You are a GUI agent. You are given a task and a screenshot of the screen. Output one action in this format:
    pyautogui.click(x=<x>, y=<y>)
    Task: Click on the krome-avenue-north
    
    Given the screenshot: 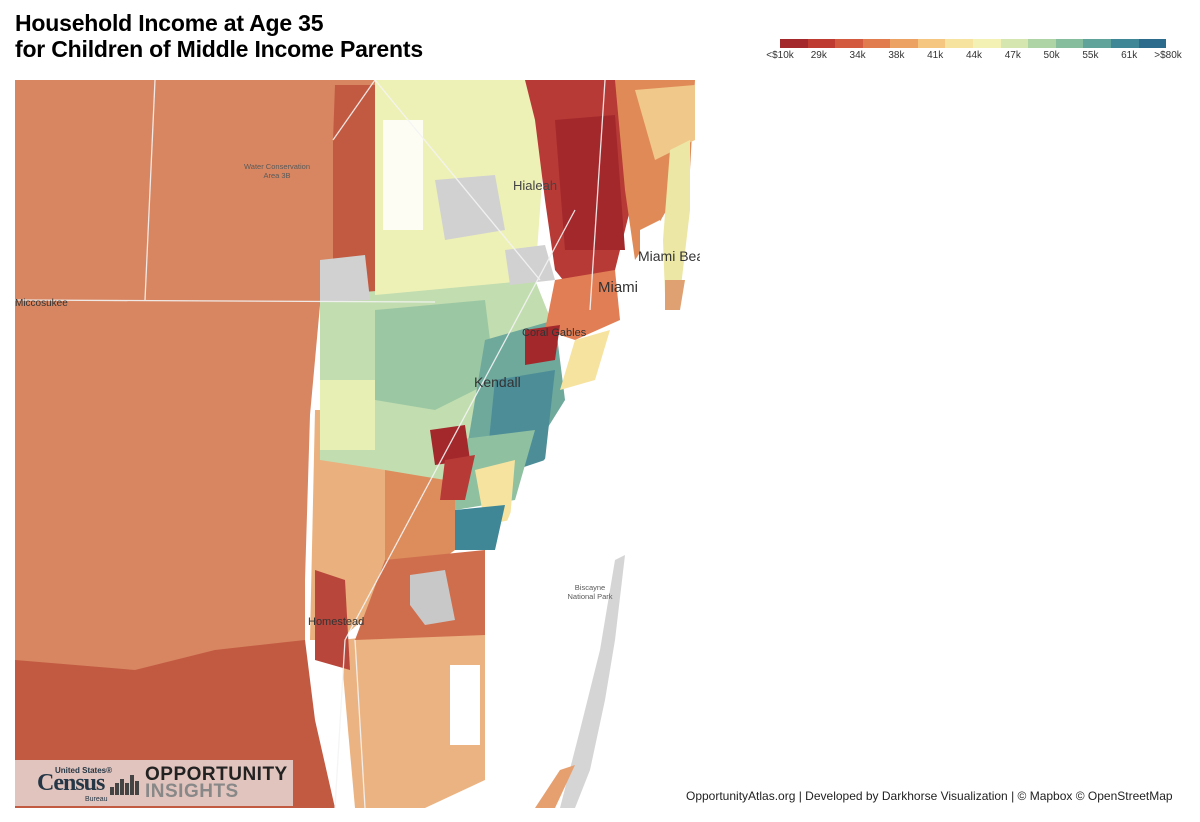 What is the action you would take?
    pyautogui.click(x=354, y=110)
    